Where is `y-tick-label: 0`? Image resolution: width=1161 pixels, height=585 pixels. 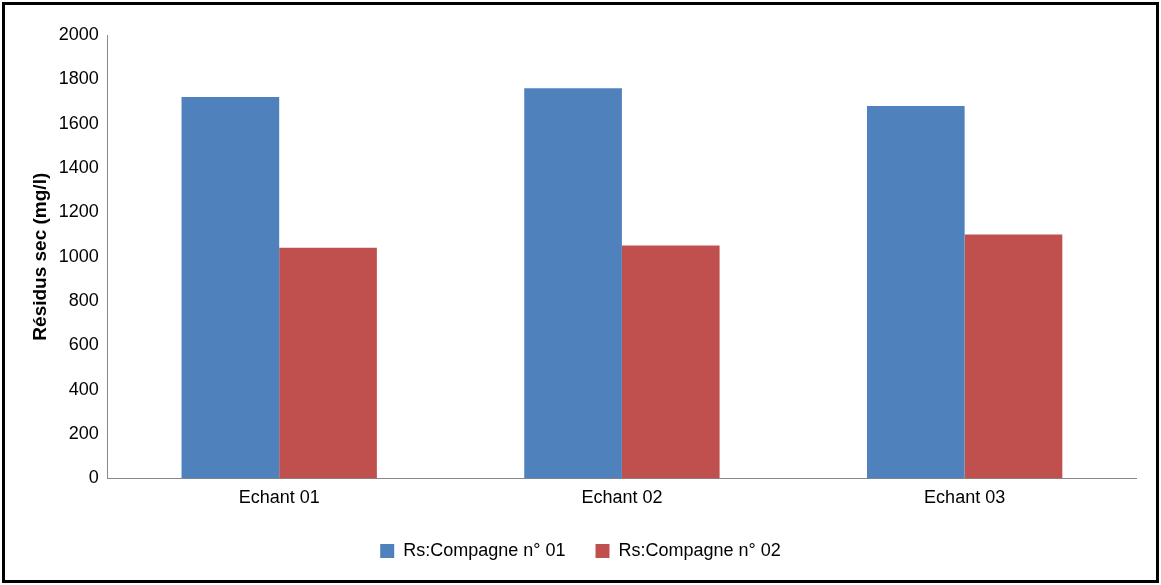 y-tick-label: 0 is located at coordinates (93, 477).